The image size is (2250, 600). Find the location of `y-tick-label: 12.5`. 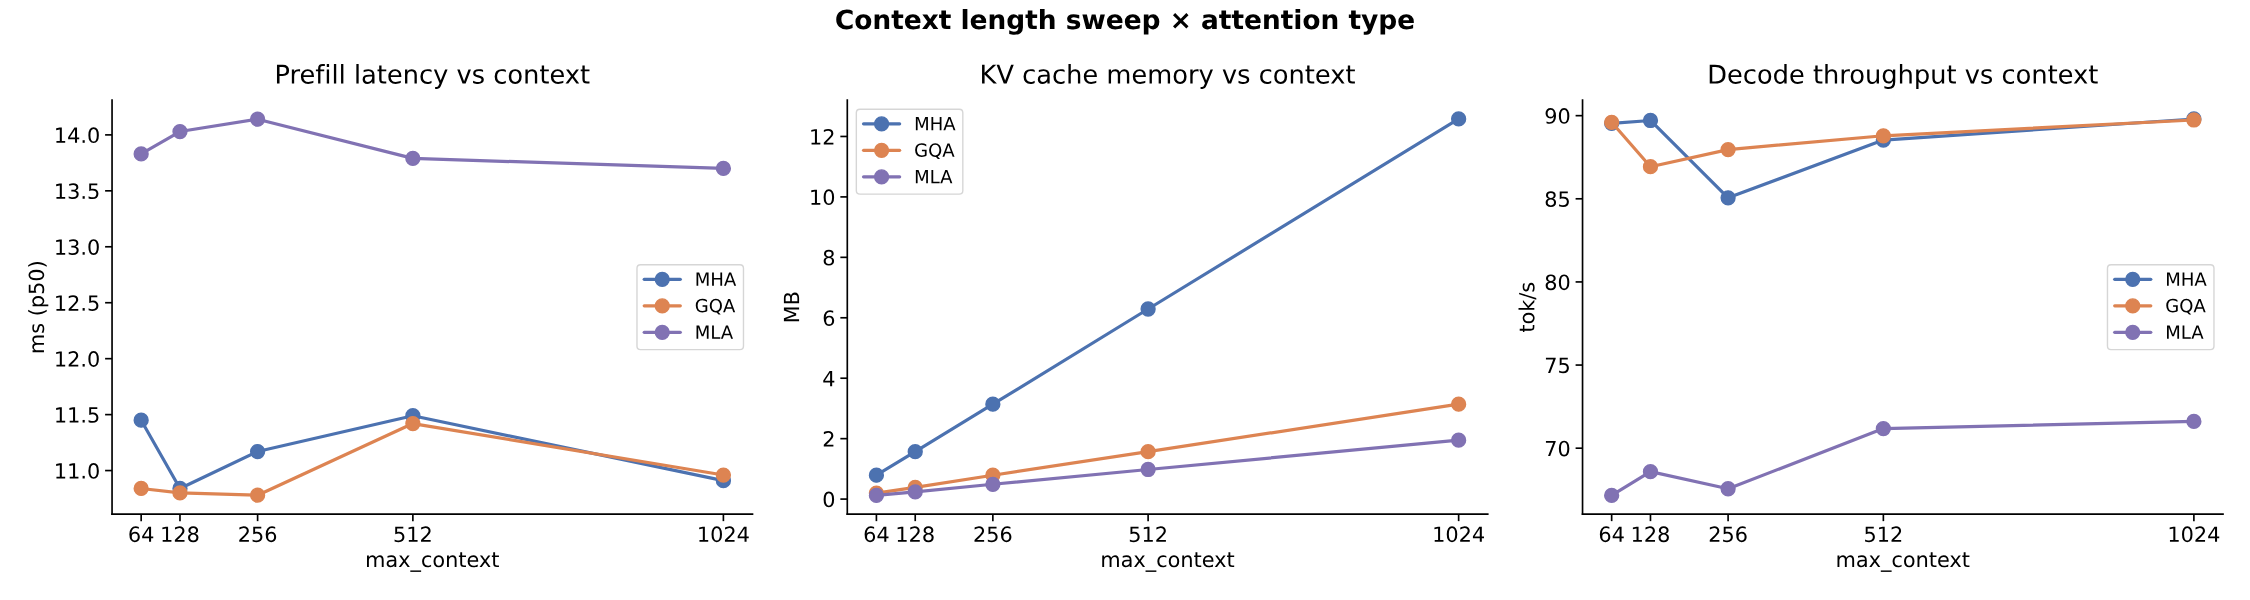

y-tick-label: 12.5 is located at coordinates (77, 303).